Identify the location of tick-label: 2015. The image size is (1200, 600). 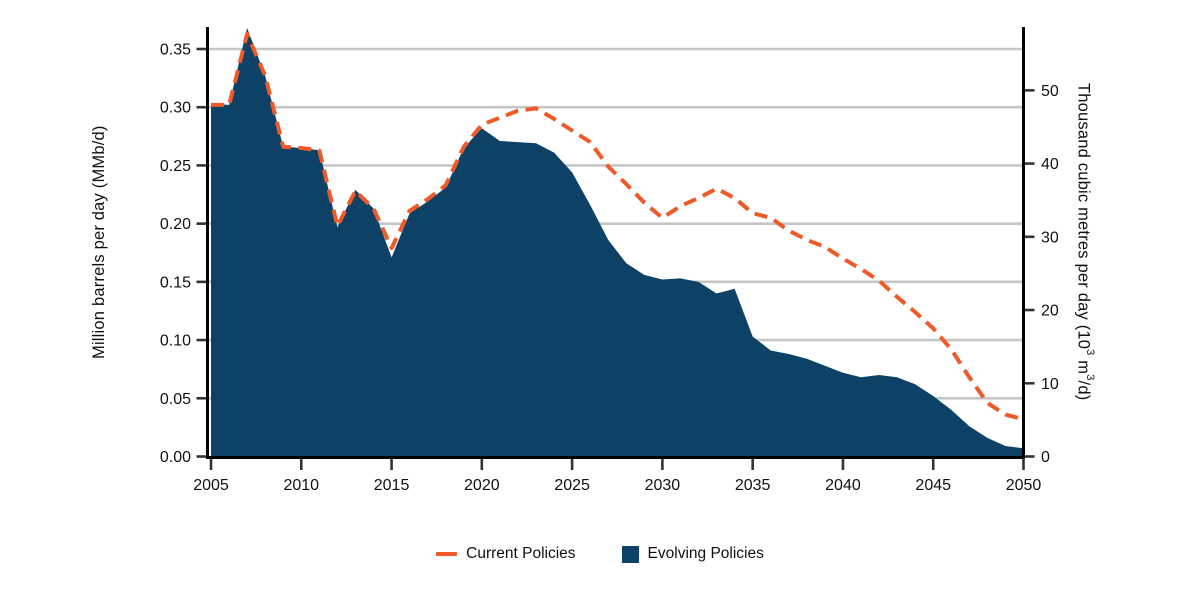
(392, 485).